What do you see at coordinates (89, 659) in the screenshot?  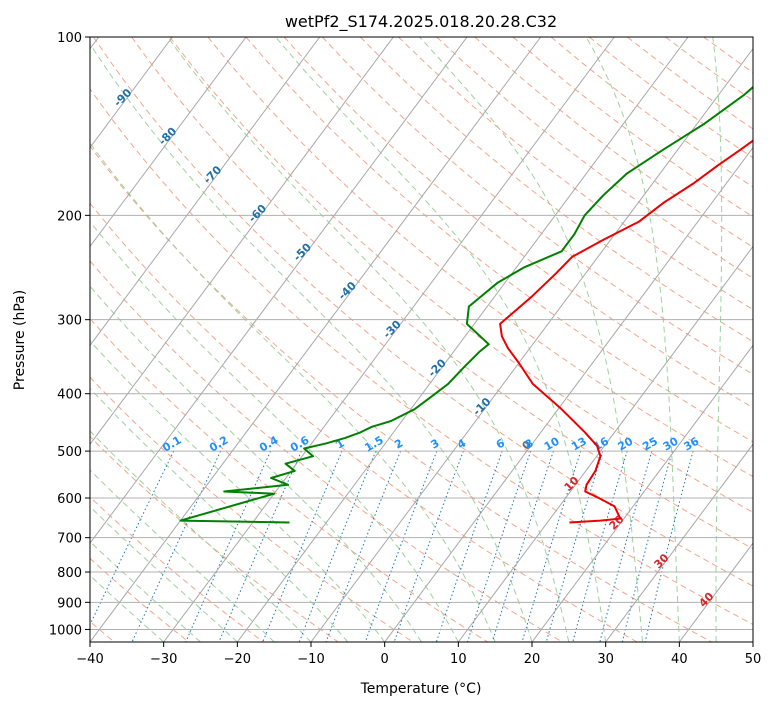 I see `x-tick-label: −40` at bounding box center [89, 659].